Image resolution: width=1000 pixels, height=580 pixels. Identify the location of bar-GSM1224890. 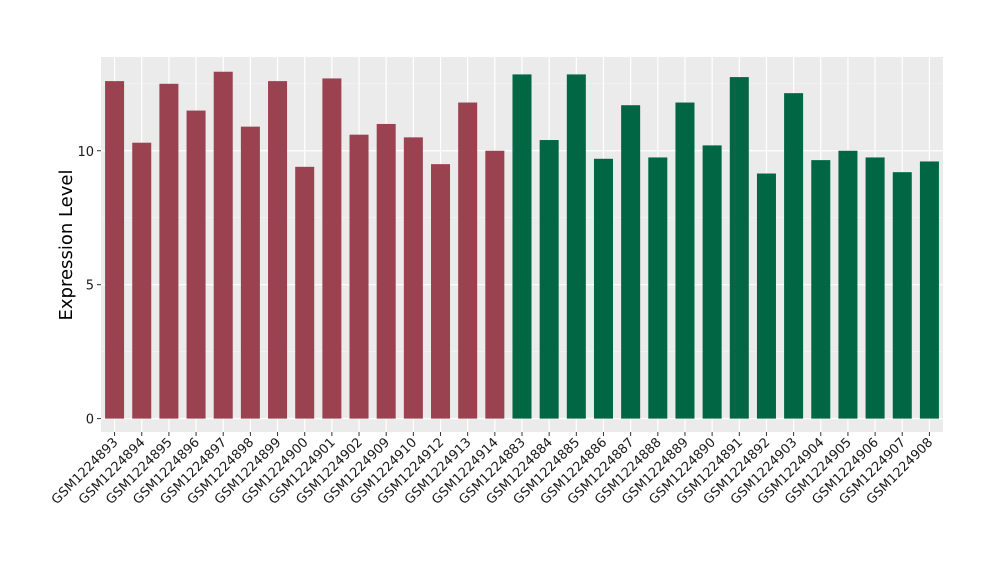
(712, 282).